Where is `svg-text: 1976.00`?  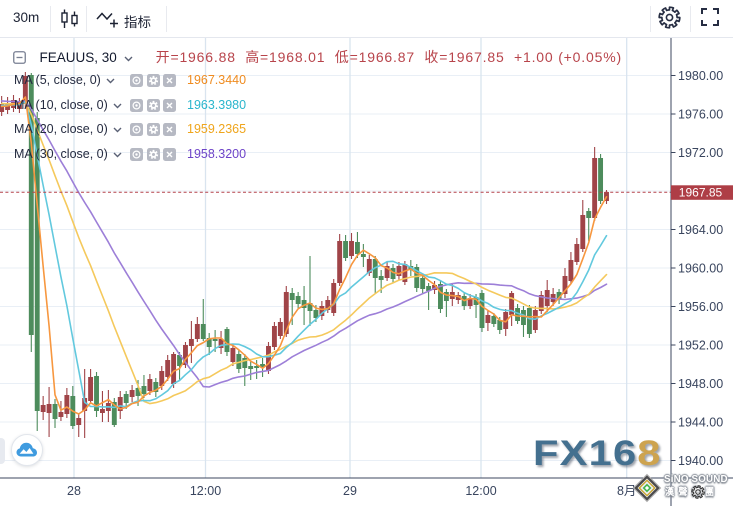
svg-text: 1976.00 is located at coordinates (700, 114).